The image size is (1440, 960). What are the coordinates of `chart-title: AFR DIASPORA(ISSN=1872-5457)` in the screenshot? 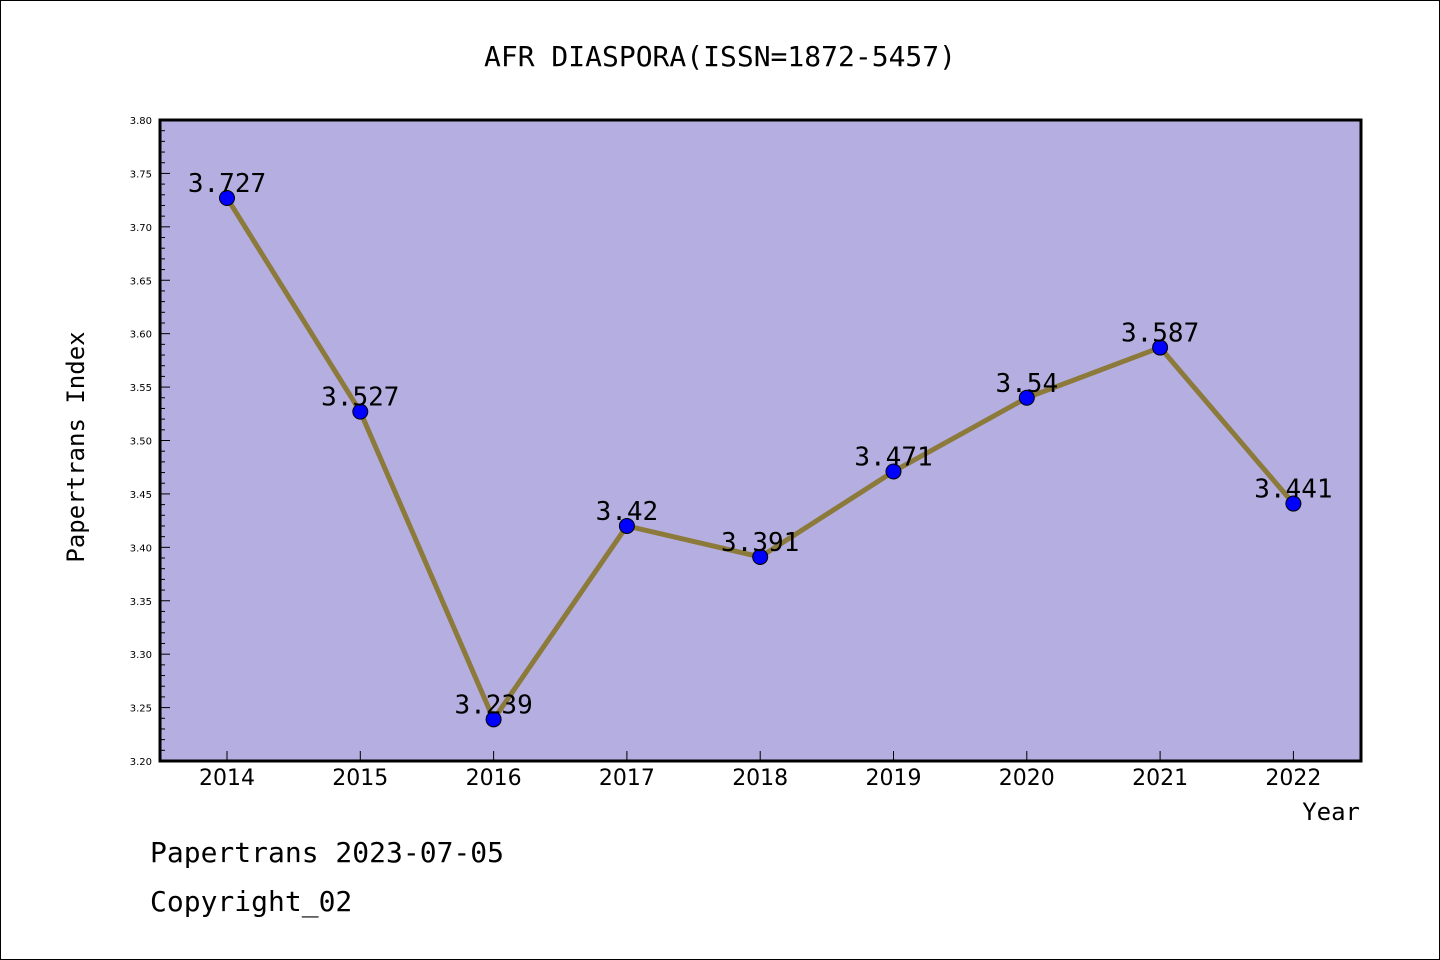 It's located at (720, 56).